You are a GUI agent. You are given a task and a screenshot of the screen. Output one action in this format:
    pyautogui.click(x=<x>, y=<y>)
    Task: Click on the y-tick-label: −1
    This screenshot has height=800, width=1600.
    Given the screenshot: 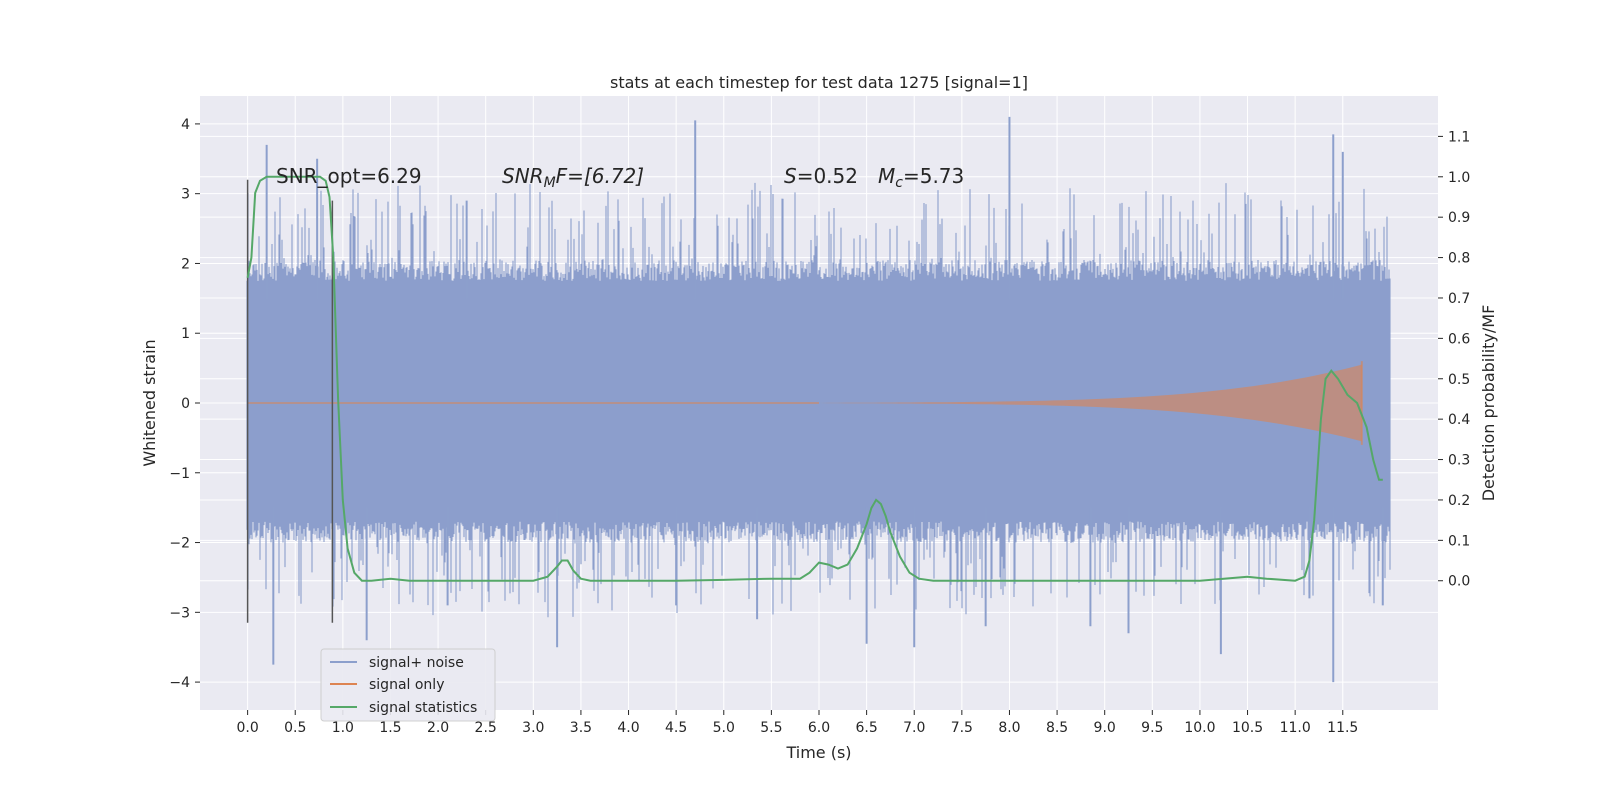 What is the action you would take?
    pyautogui.click(x=179, y=474)
    